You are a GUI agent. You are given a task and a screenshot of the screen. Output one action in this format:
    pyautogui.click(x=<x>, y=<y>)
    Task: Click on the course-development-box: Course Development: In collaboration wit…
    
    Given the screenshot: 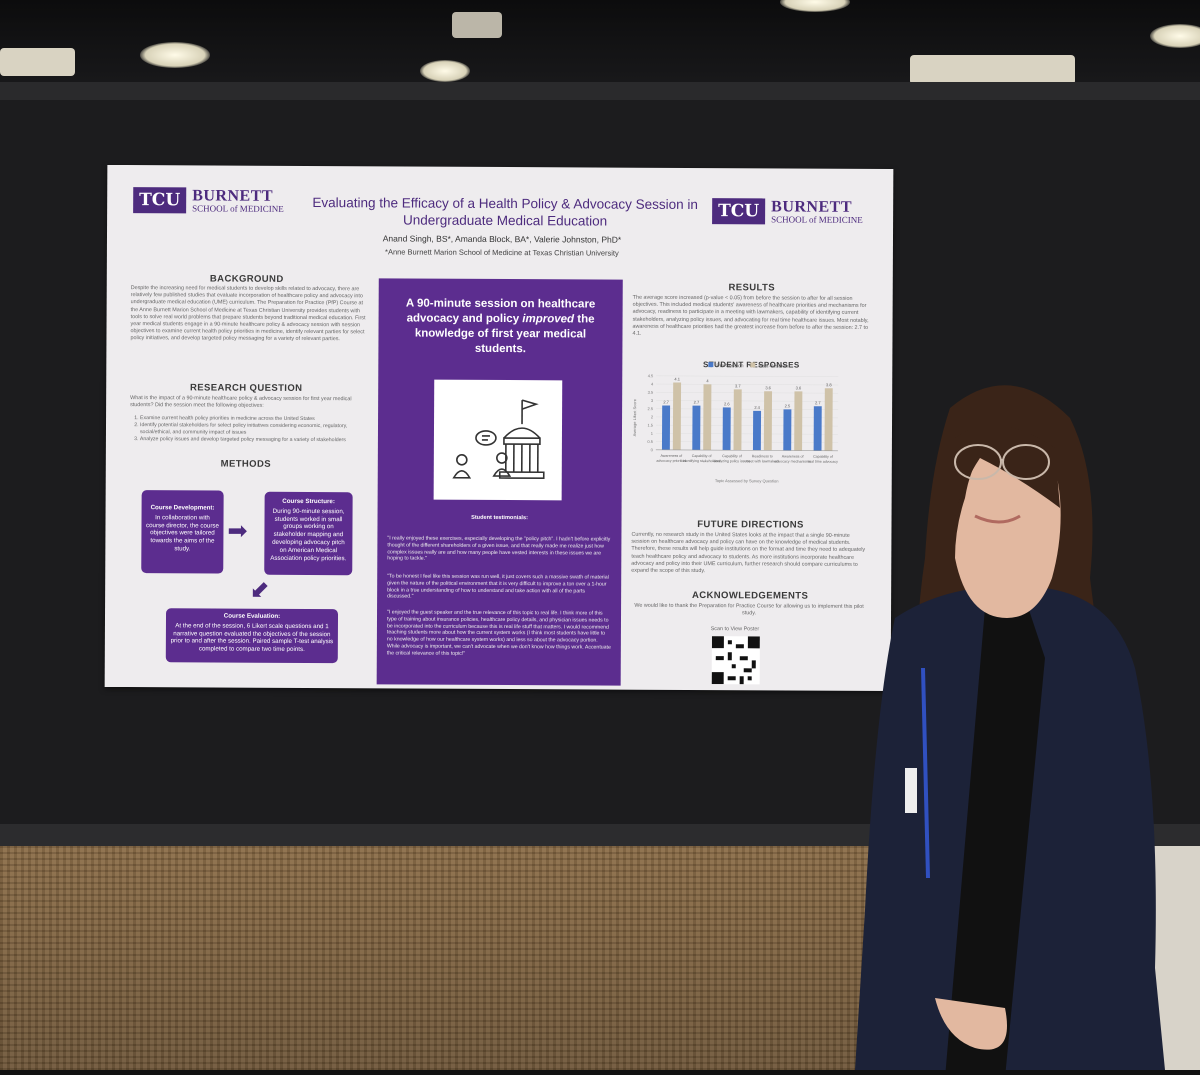 What is the action you would take?
    pyautogui.click(x=182, y=531)
    